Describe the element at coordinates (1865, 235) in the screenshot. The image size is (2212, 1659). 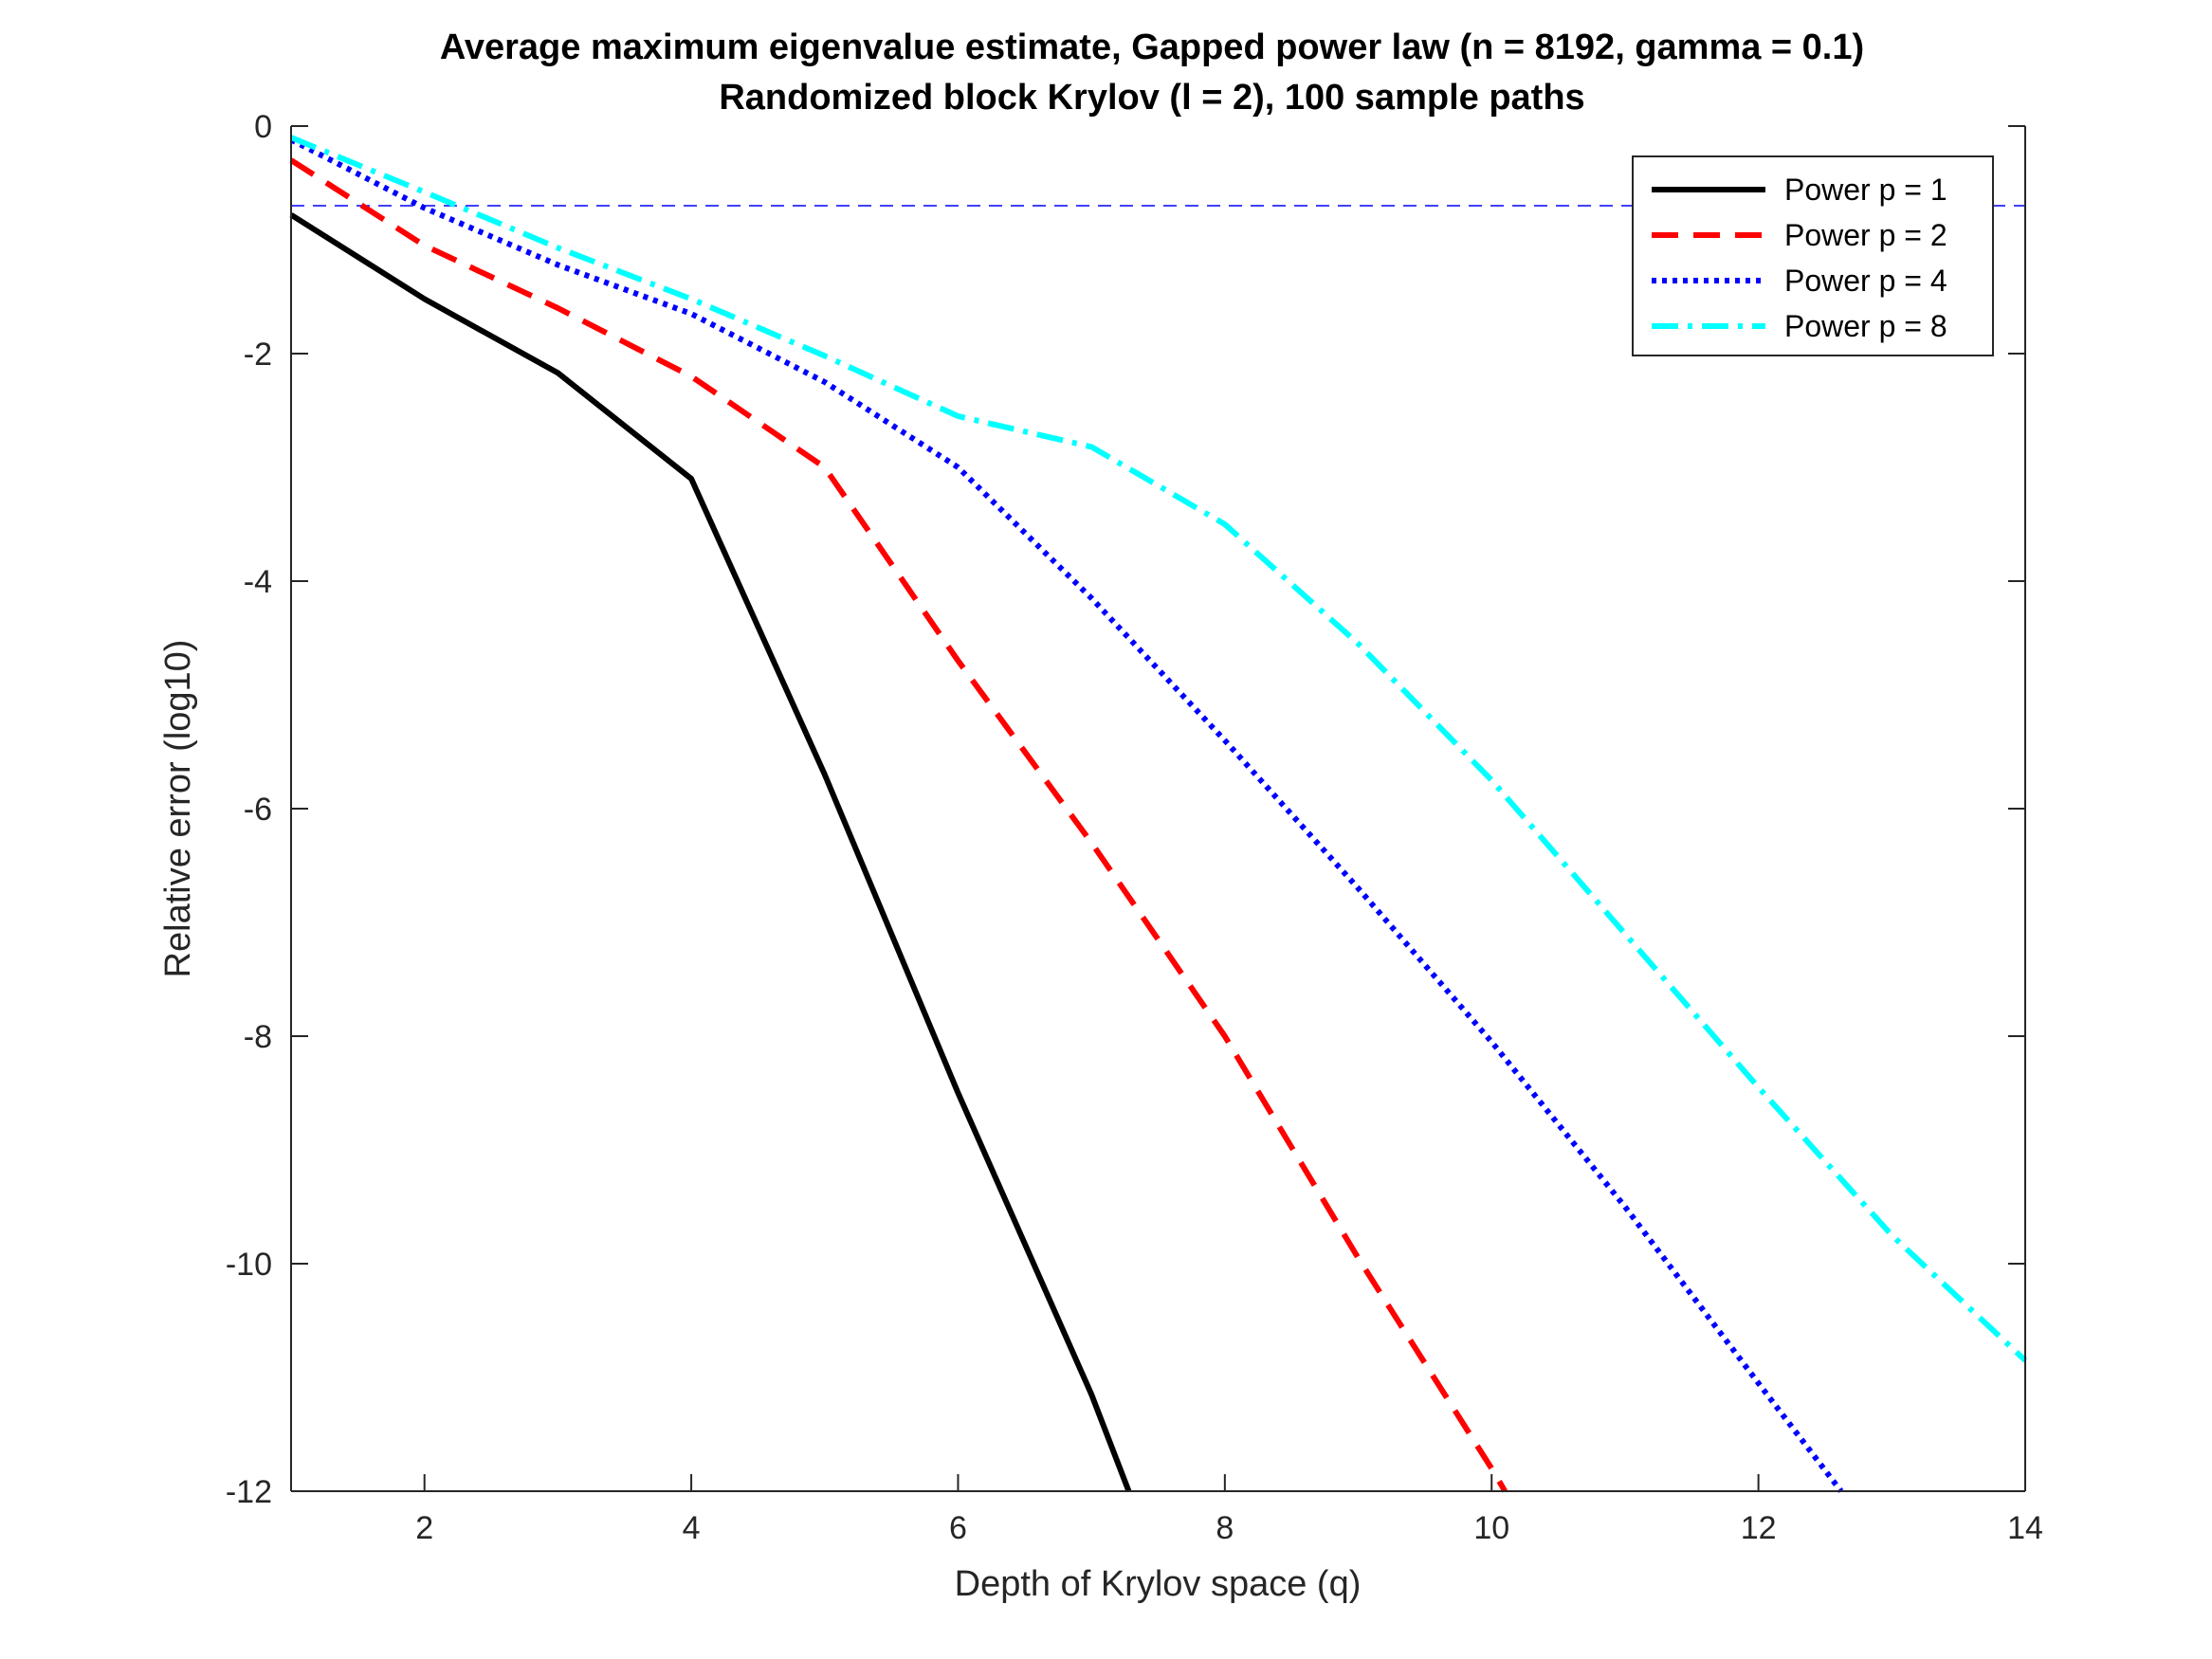
I see `legend-label: Power p = 2` at that location.